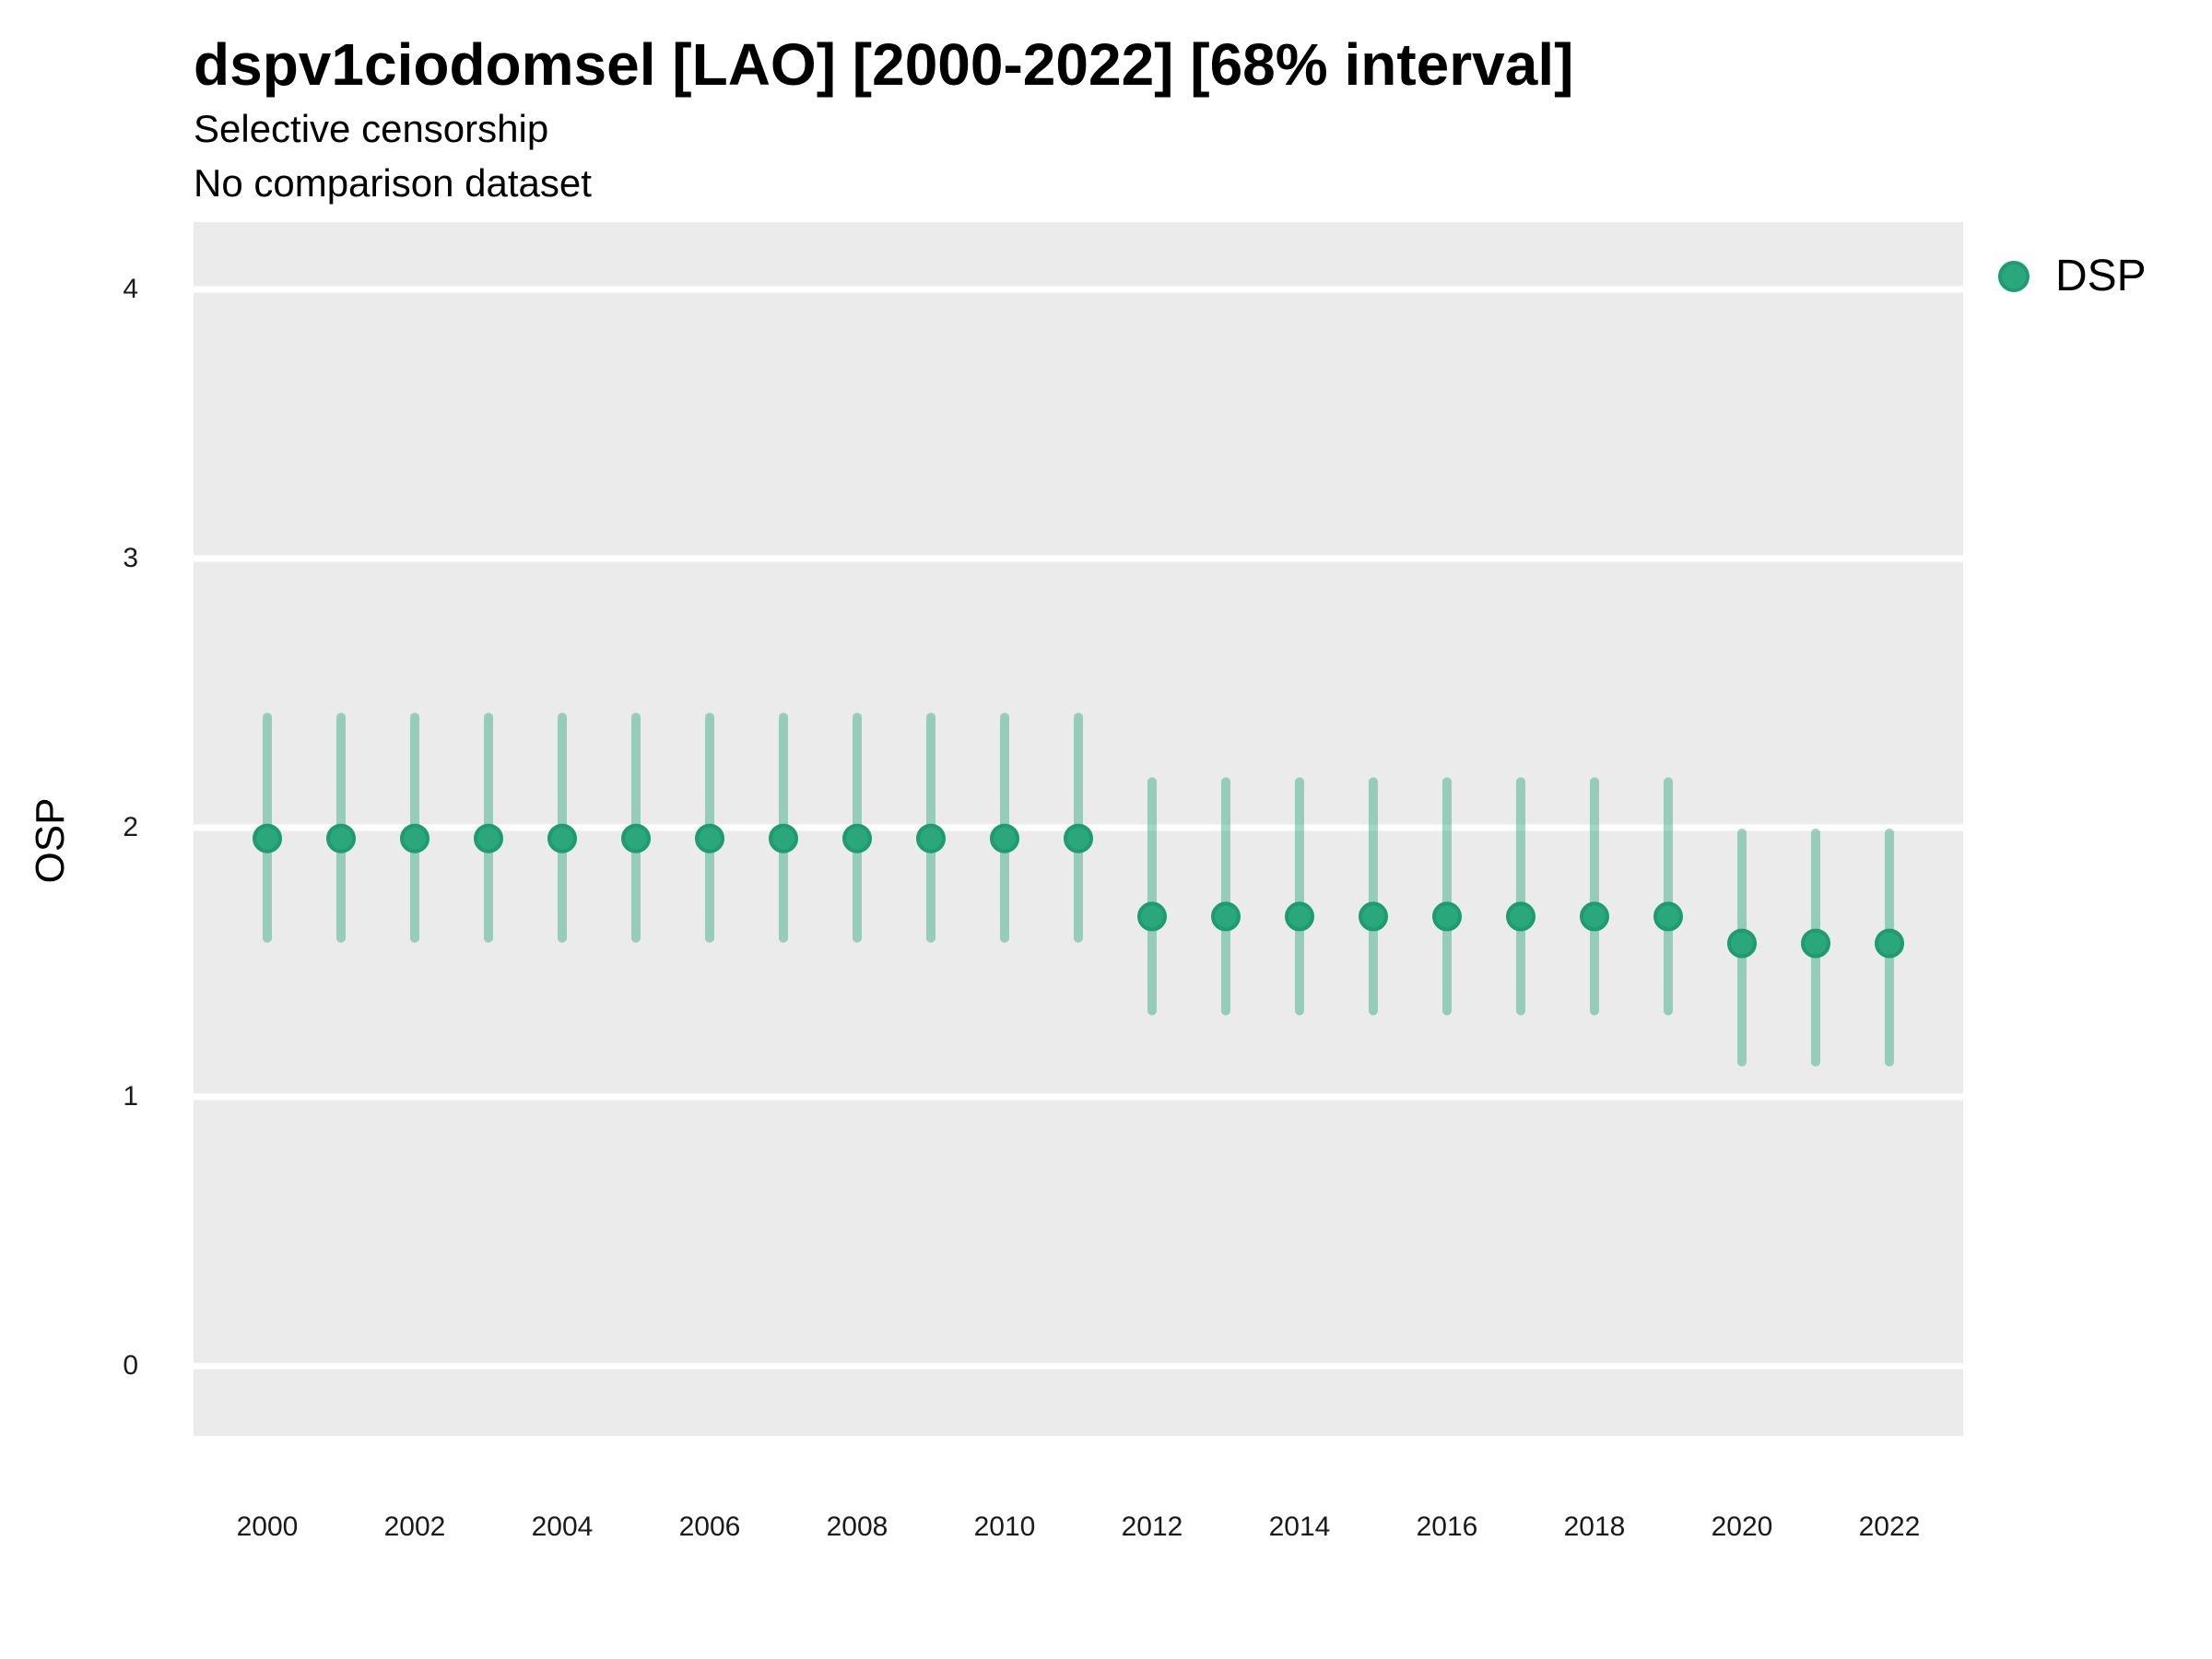 The width and height of the screenshot is (2212, 1659). What do you see at coordinates (130, 558) in the screenshot?
I see `y-tick-label-3: 3` at bounding box center [130, 558].